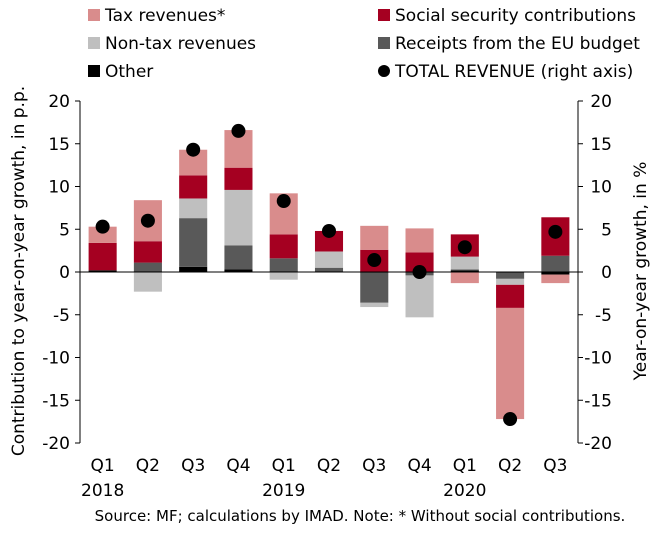  What do you see at coordinates (59, 188) in the screenshot?
I see `y-tick-label: 10` at bounding box center [59, 188].